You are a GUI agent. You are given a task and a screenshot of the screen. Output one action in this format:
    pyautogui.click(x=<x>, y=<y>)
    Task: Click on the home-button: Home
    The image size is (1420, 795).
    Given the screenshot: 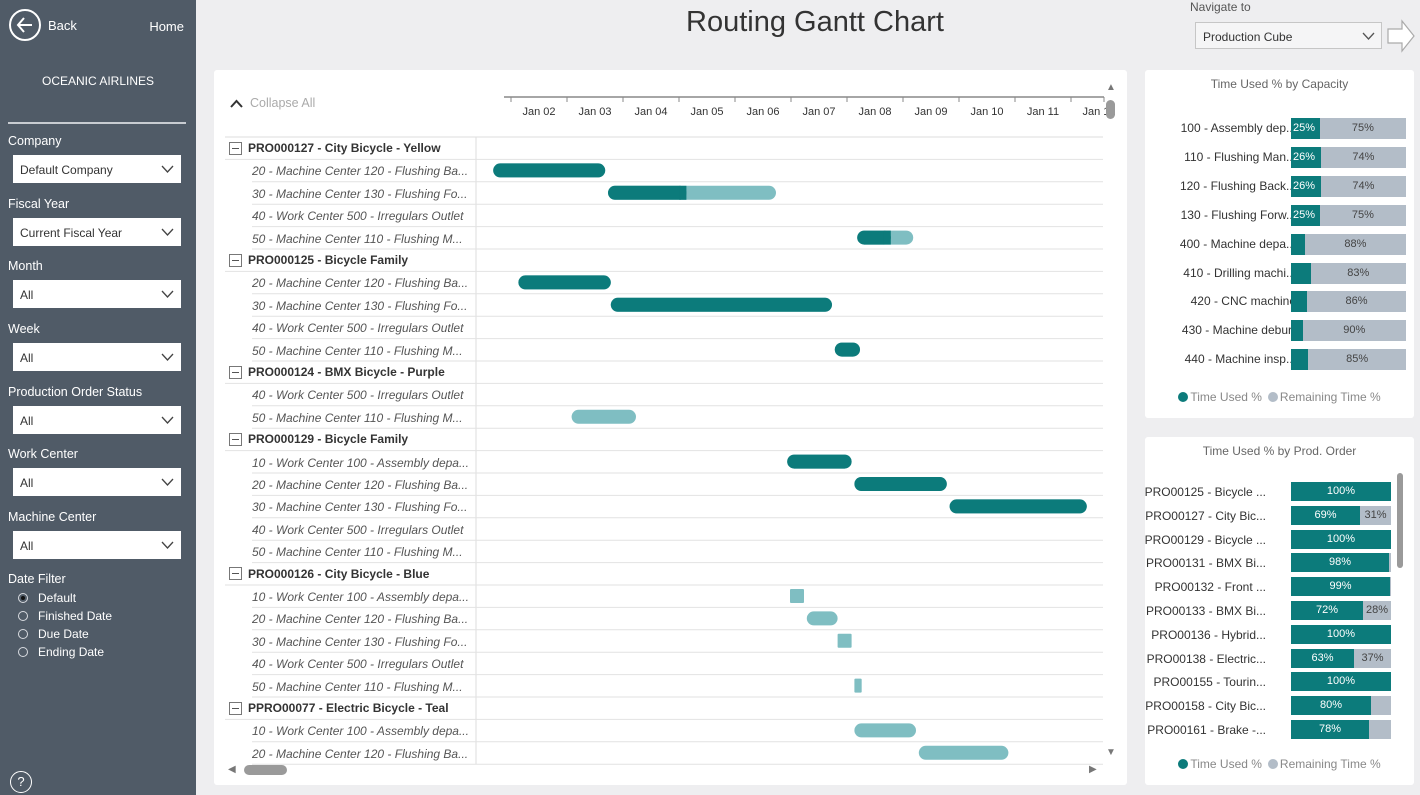 What is the action you would take?
    pyautogui.click(x=166, y=26)
    